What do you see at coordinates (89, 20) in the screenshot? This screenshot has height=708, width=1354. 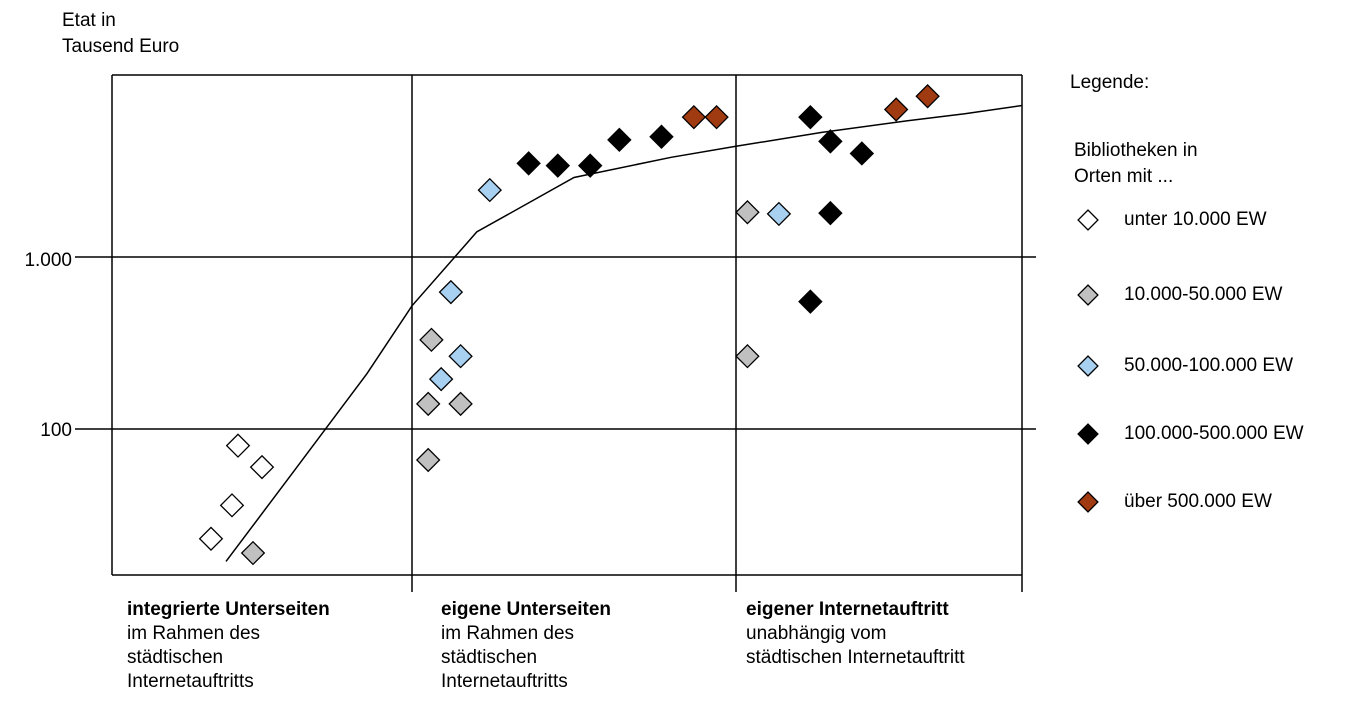 I see `y-axis-title-line-1: Etat in` at bounding box center [89, 20].